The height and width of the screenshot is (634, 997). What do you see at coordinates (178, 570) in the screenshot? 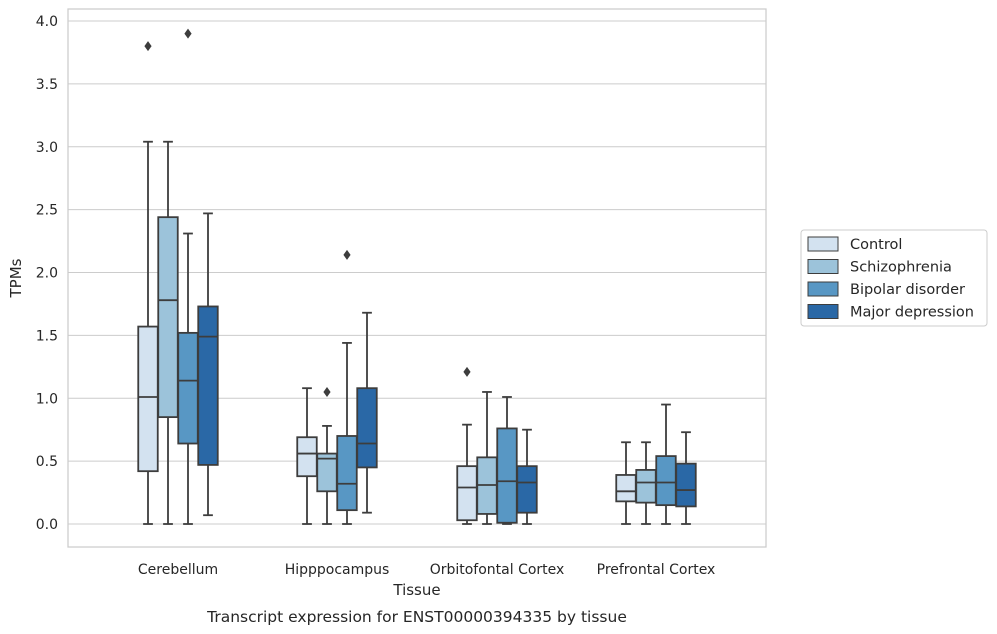
I see `x-tick-label: Cerebellum` at bounding box center [178, 570].